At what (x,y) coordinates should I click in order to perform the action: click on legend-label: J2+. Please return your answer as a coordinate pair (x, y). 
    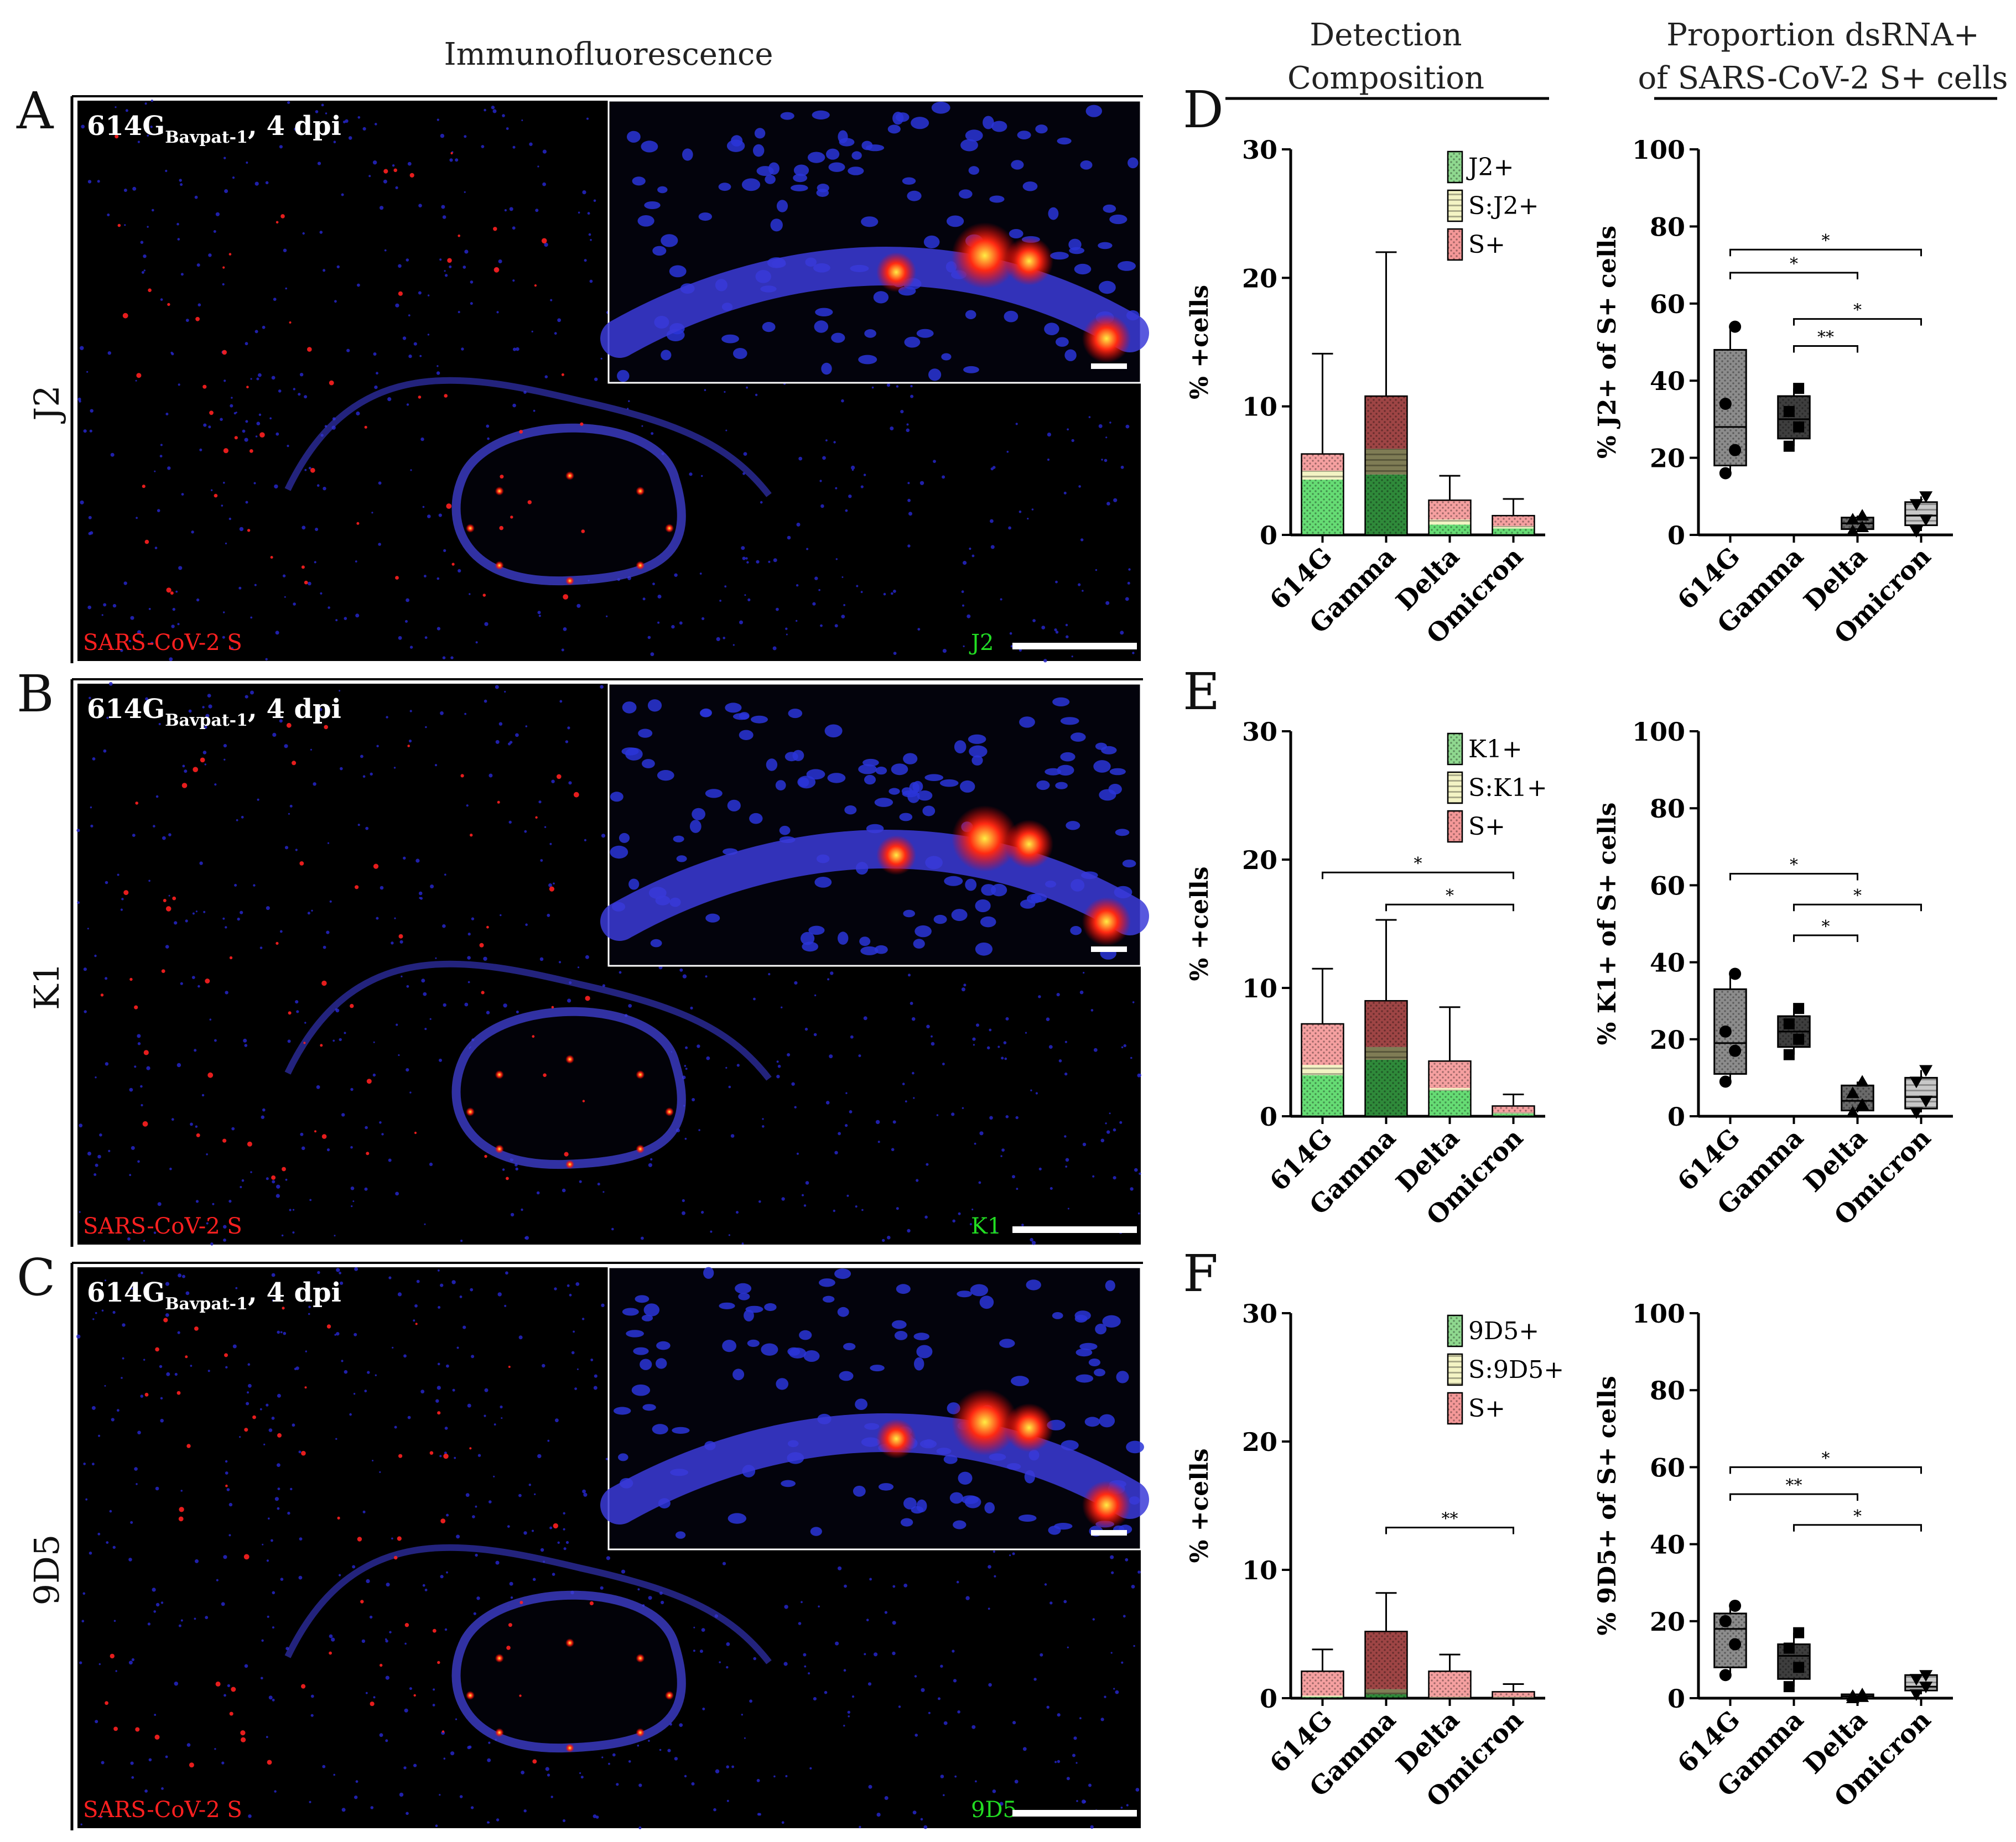
    Looking at the image, I should click on (1490, 167).